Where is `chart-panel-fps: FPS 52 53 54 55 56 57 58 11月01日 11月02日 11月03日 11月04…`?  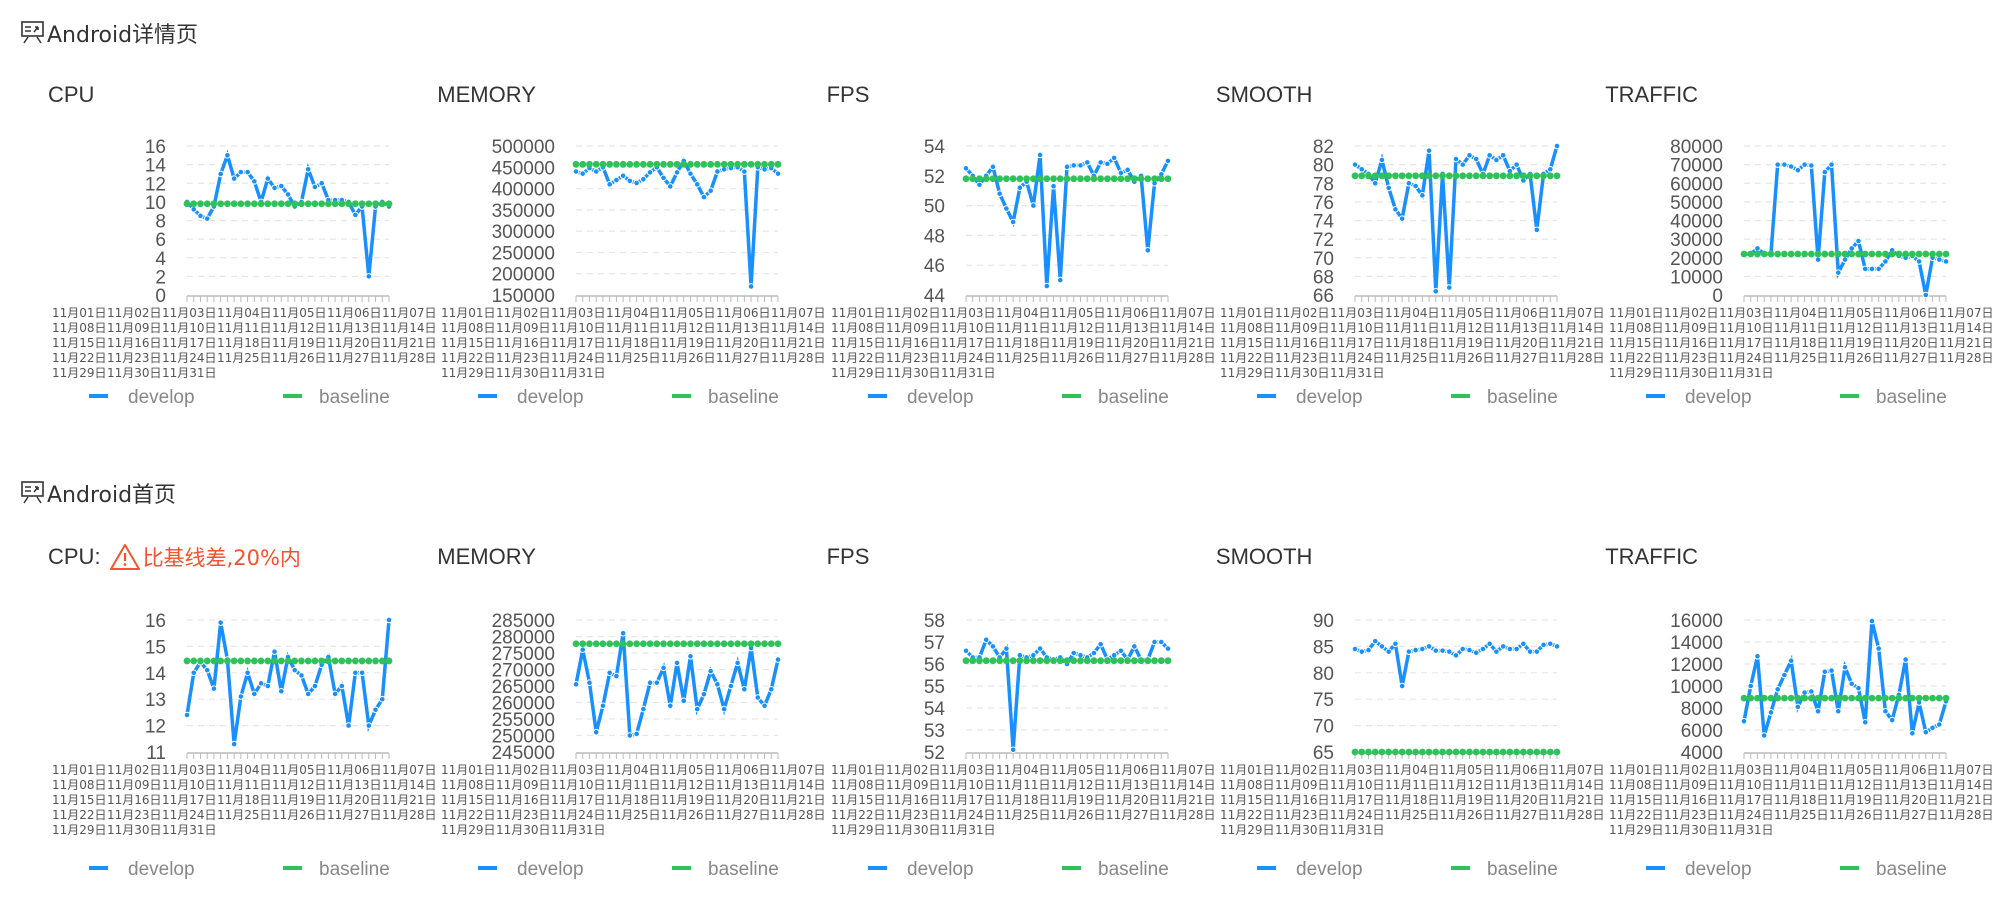 chart-panel-fps: FPS 52 53 54 55 56 57 58 11月01日 11月02日 11月03日 11月04… is located at coordinates (1022, 712).